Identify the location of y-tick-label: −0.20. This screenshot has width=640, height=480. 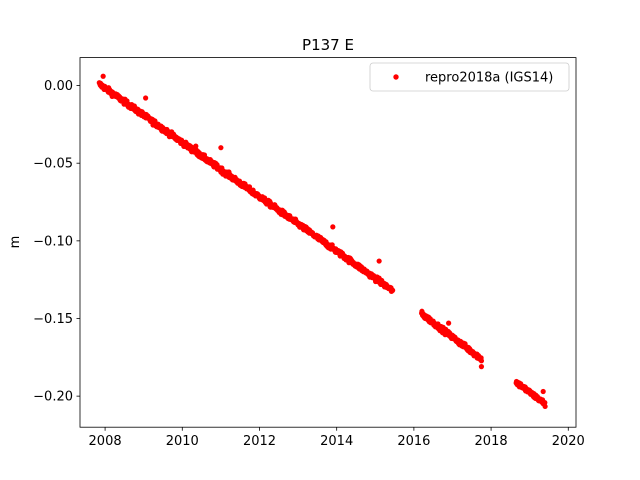
(53, 397).